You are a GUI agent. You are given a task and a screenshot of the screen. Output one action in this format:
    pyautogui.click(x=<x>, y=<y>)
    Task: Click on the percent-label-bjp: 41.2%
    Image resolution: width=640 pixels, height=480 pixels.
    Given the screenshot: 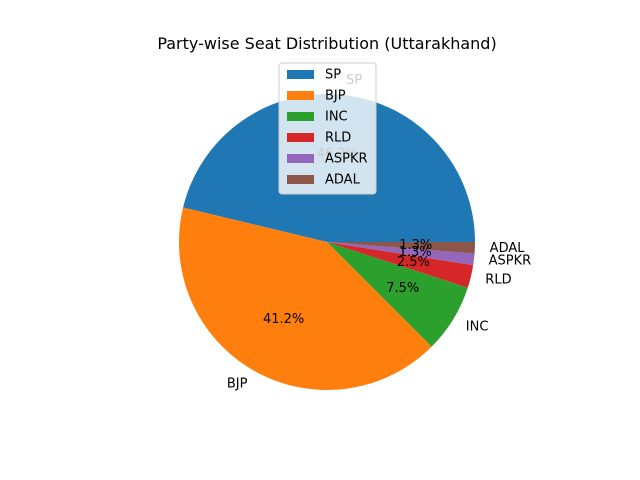 What is the action you would take?
    pyautogui.click(x=283, y=319)
    